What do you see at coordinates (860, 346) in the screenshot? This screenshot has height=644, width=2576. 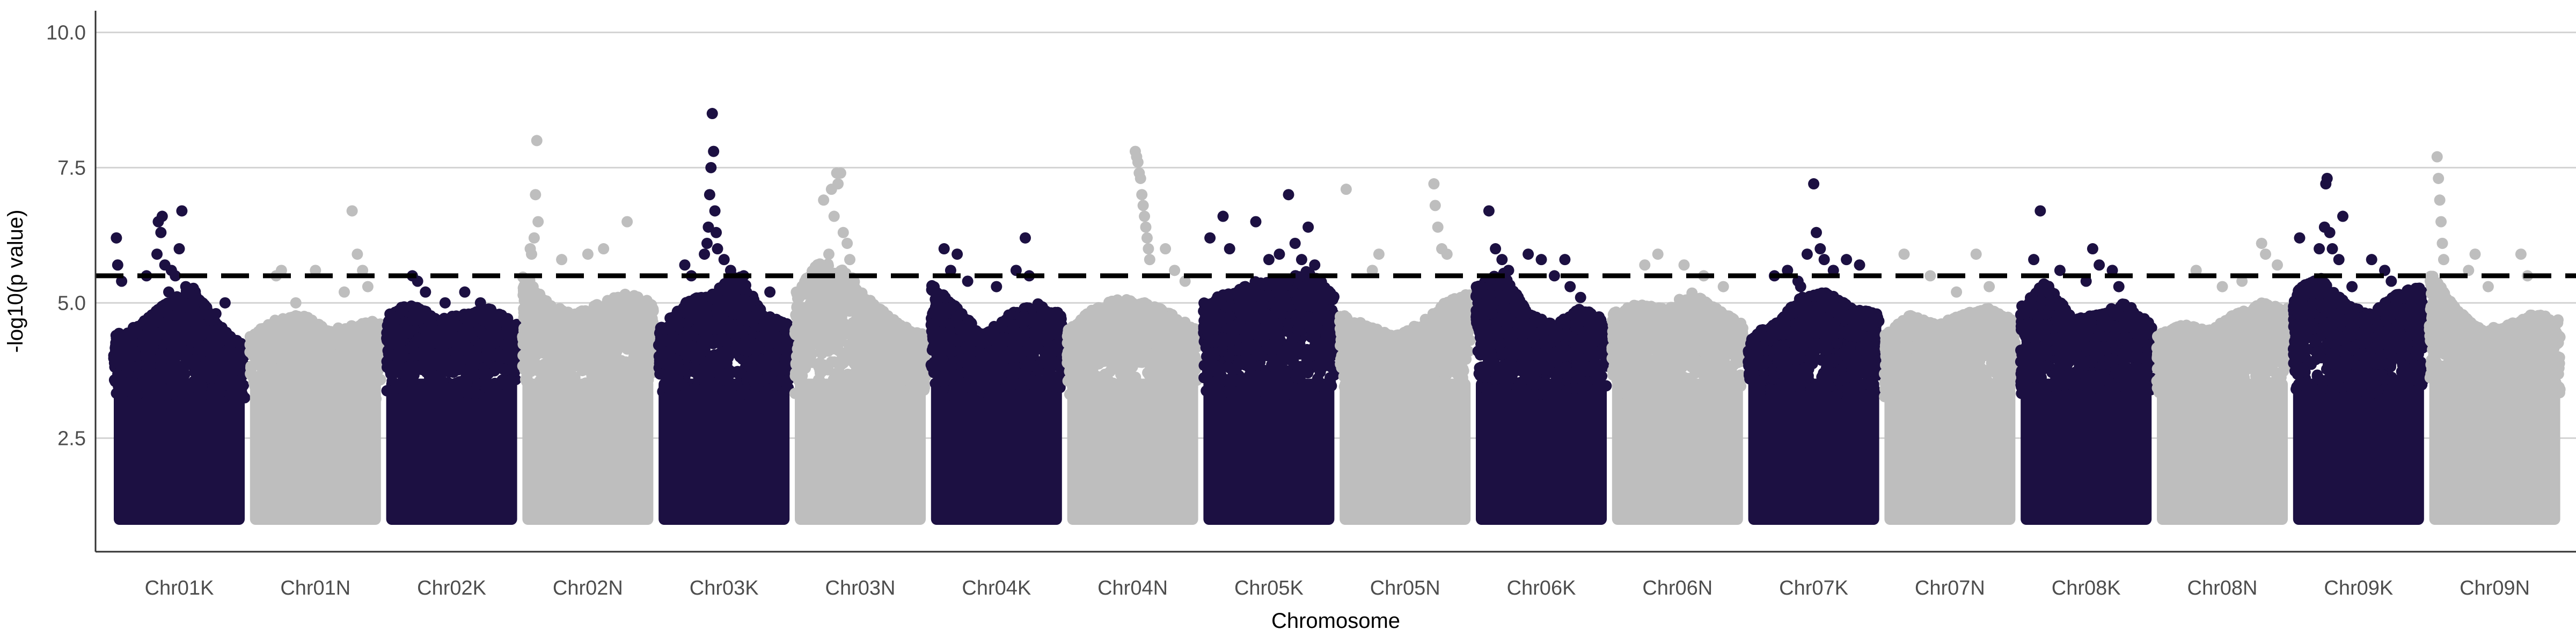 I see `chromosome-Chr03N` at bounding box center [860, 346].